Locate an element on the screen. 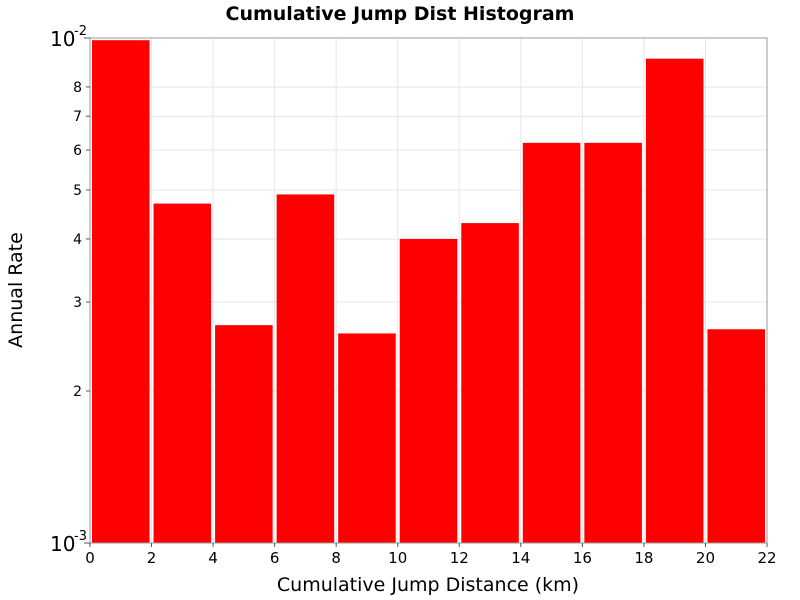 Image resolution: width=800 pixels, height=600 pixels. x-tick-label: 6 is located at coordinates (275, 558).